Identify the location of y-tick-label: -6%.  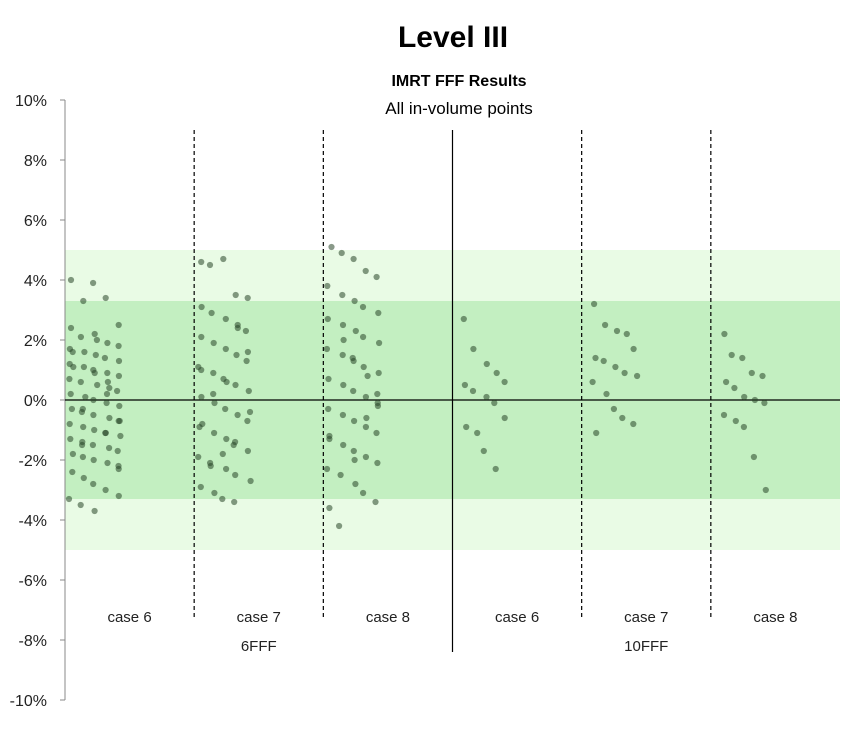
(33, 581).